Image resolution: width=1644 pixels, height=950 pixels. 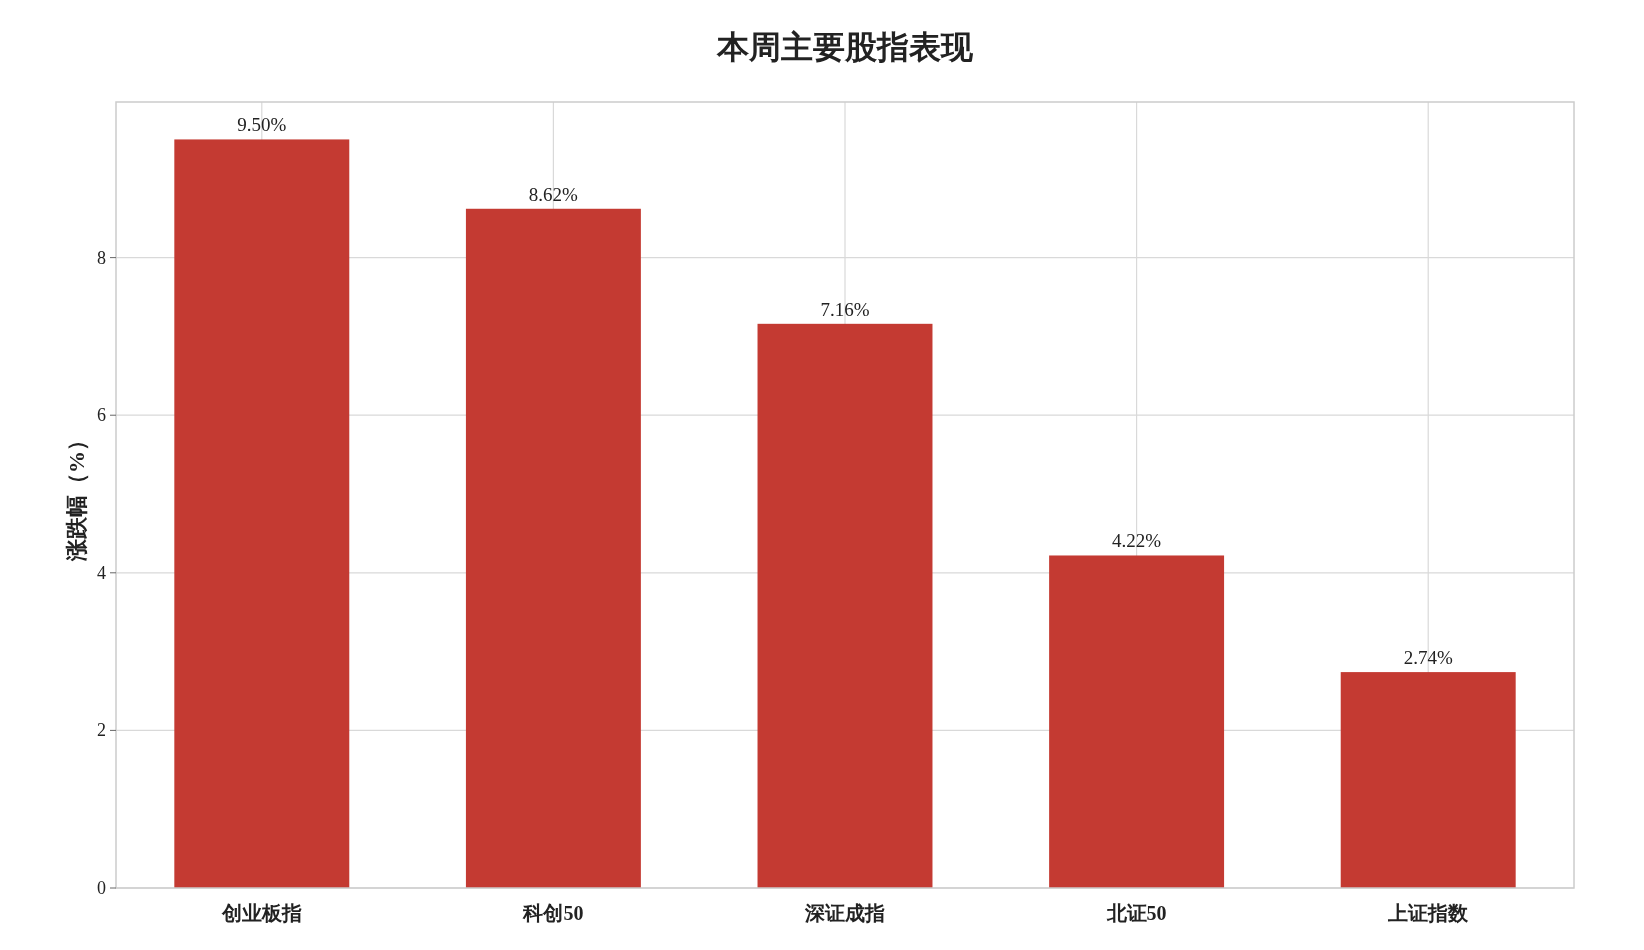 I want to click on x-tick-label: 科创50, so click(x=553, y=913).